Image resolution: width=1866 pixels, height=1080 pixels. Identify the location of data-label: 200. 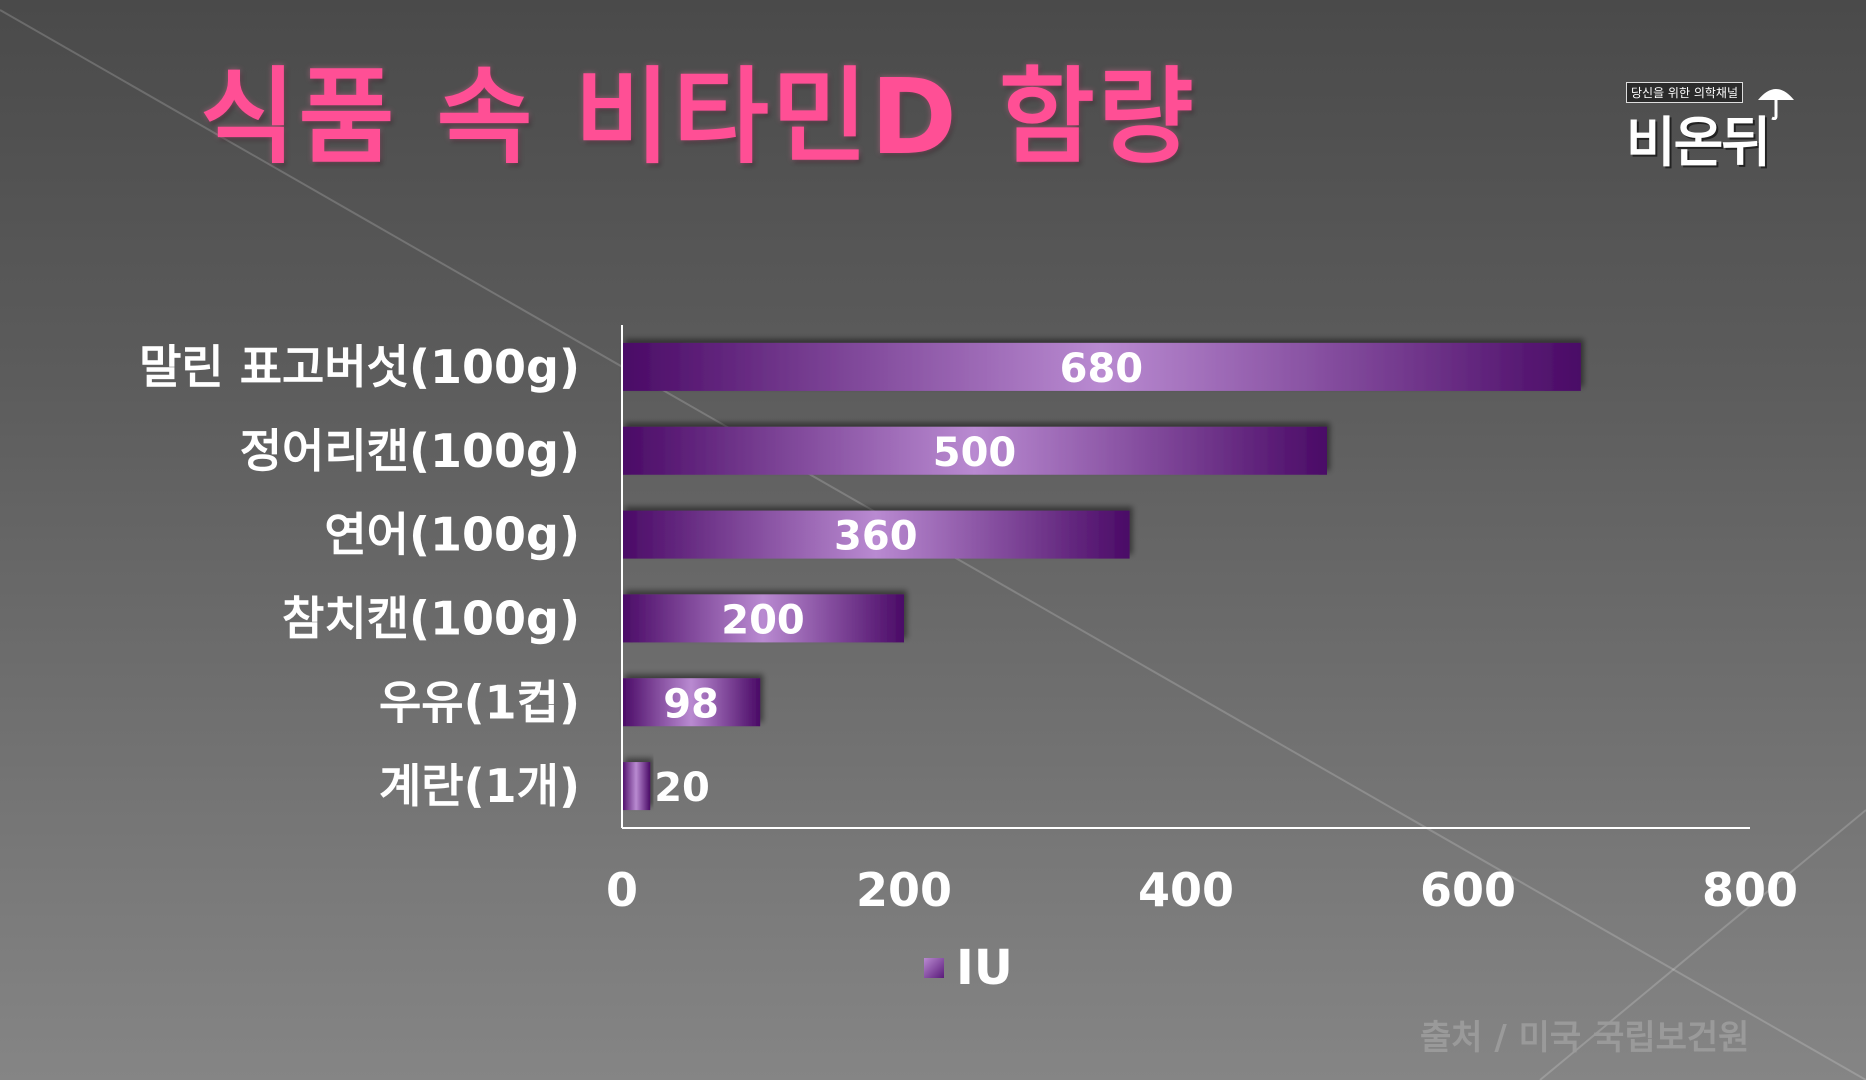
(763, 620).